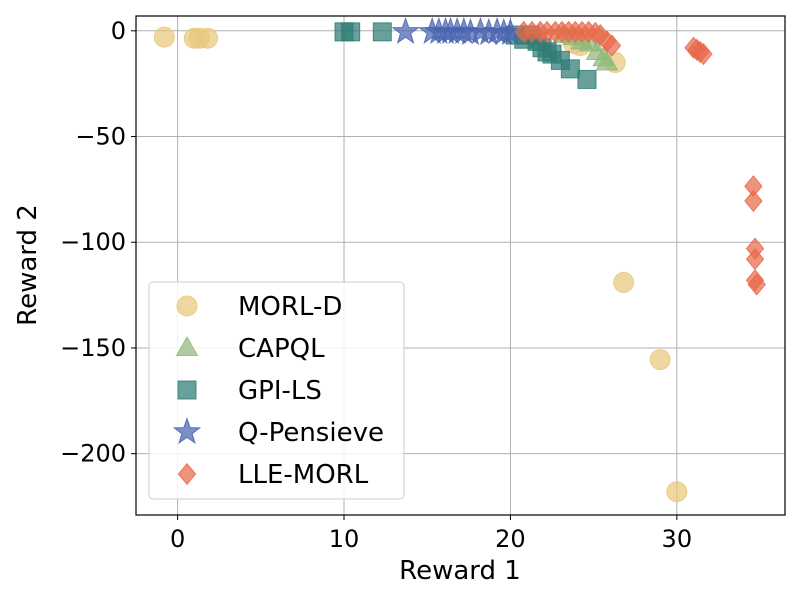  I want to click on legend-box, so click(276, 390).